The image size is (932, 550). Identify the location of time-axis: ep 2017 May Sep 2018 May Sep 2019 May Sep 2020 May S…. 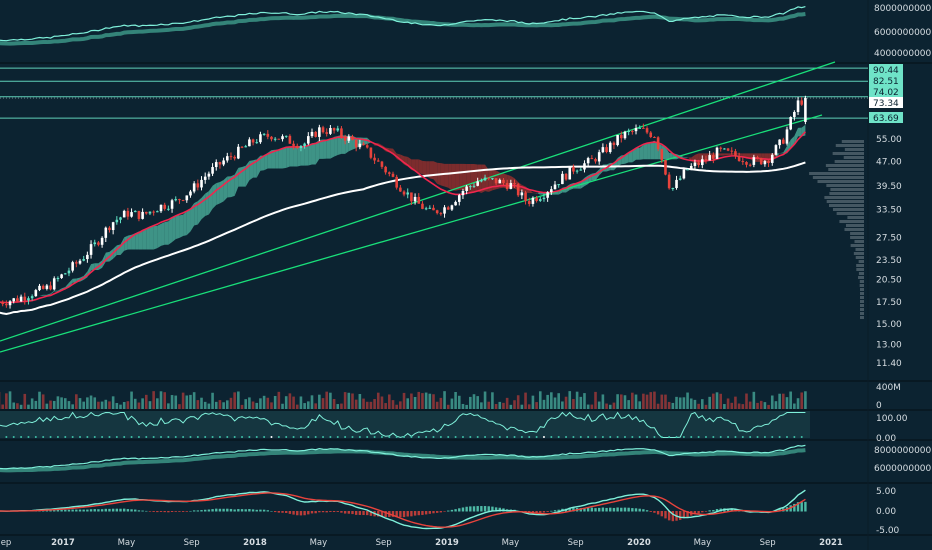
(422, 543).